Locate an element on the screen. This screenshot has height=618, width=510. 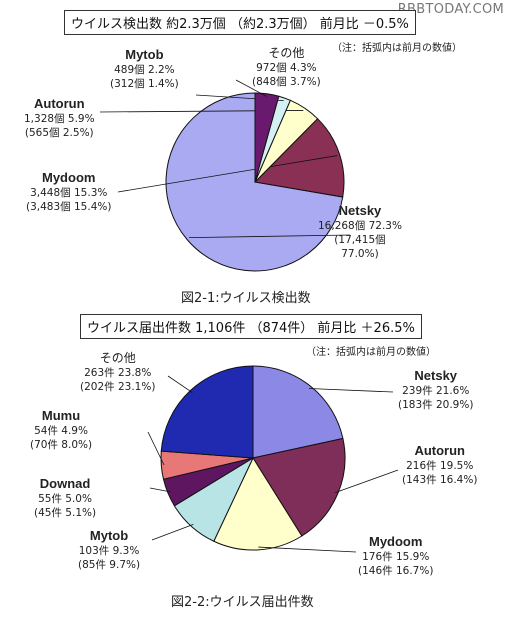
chart2-label-name: Autorun is located at coordinates (439, 450).